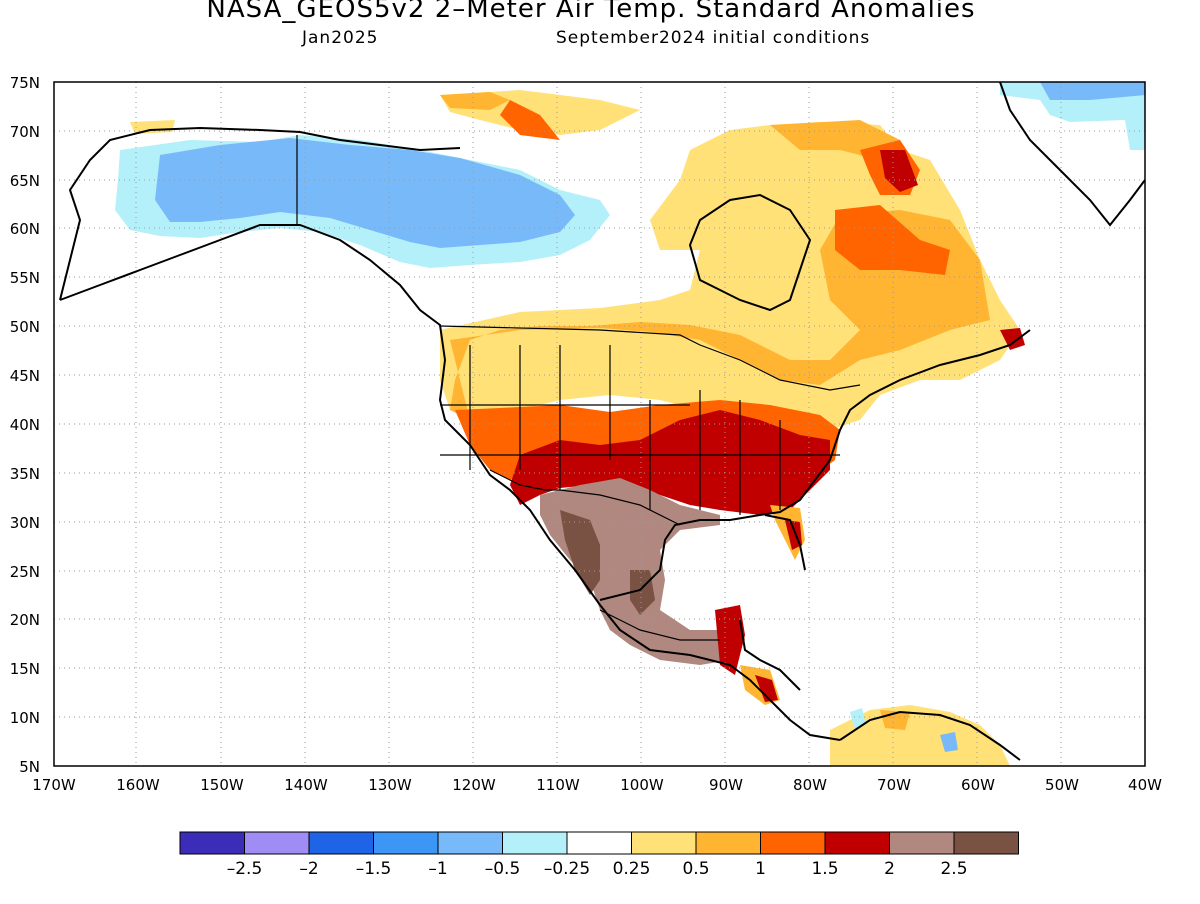 This screenshot has height=904, width=1200. Describe the element at coordinates (642, 785) in the screenshot. I see `lon-tick: 100W` at that location.